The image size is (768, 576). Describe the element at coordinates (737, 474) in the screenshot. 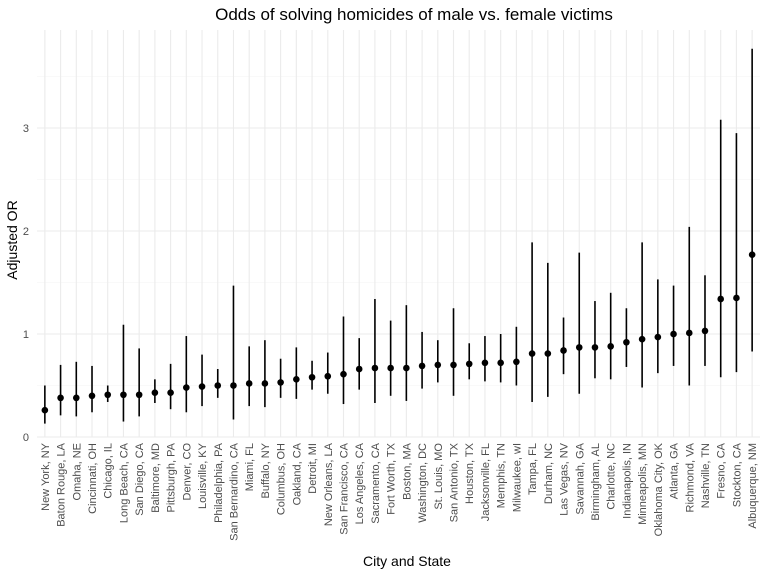

I see `x-tick-label: Stockton, CA` at that location.